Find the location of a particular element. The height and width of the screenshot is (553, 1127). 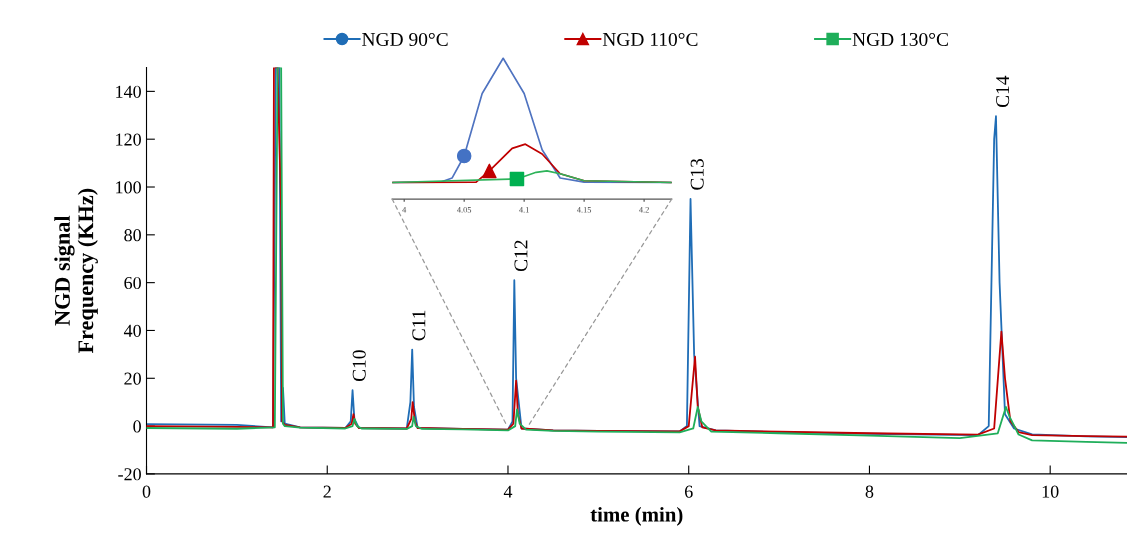

x-tick-label: 4.2 is located at coordinates (644, 209).